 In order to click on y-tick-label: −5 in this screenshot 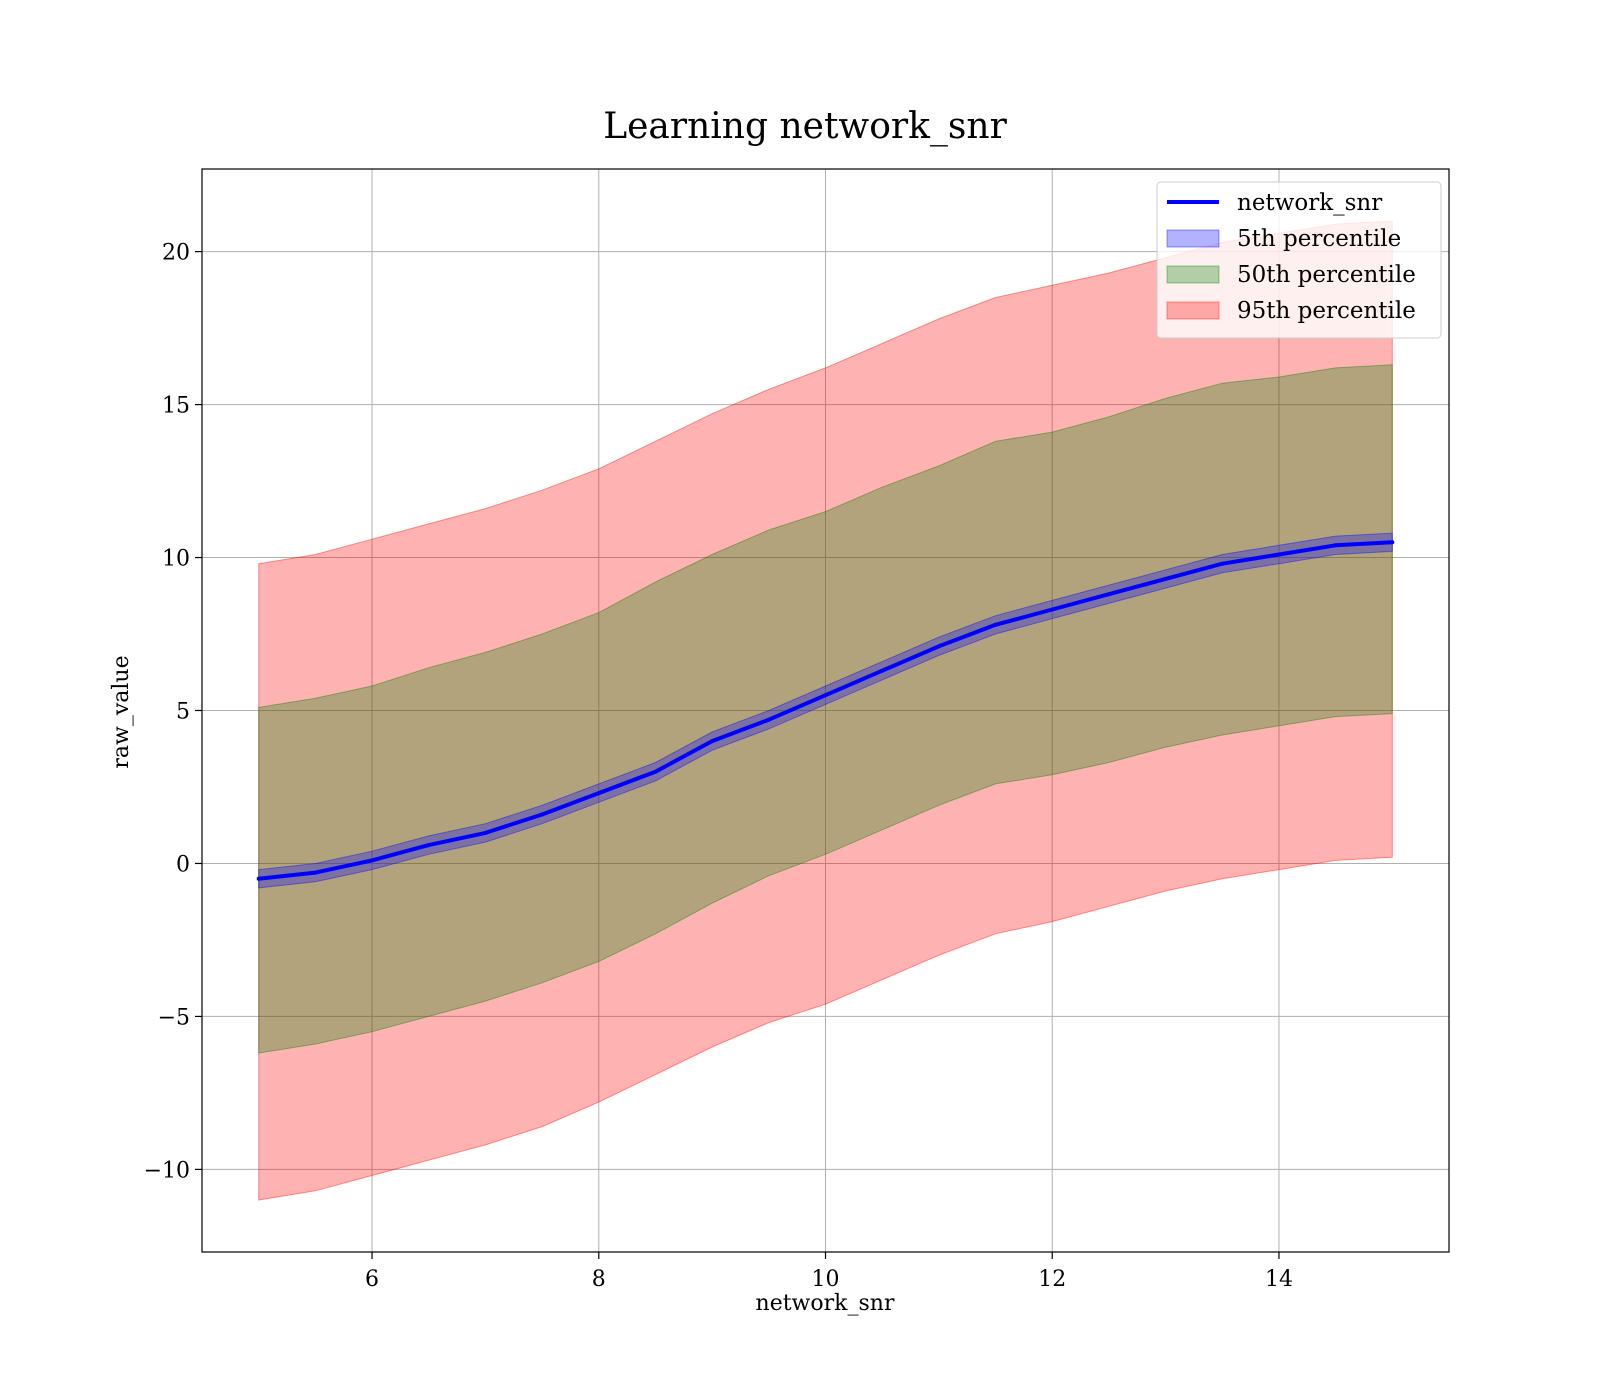, I will do `click(174, 1017)`.